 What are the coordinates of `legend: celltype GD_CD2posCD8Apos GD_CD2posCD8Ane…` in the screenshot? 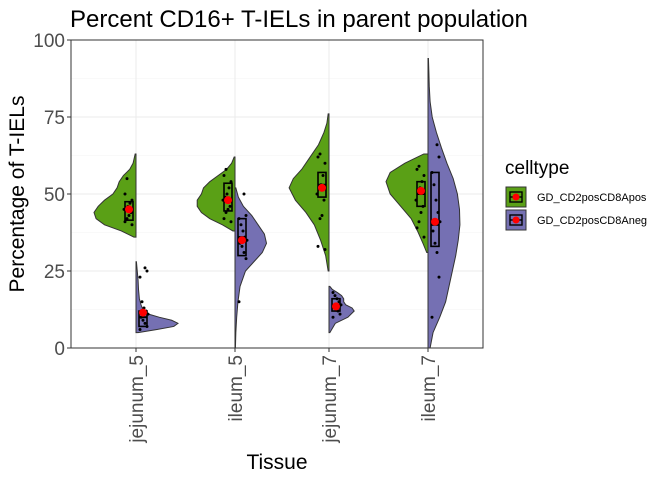 It's located at (576, 194).